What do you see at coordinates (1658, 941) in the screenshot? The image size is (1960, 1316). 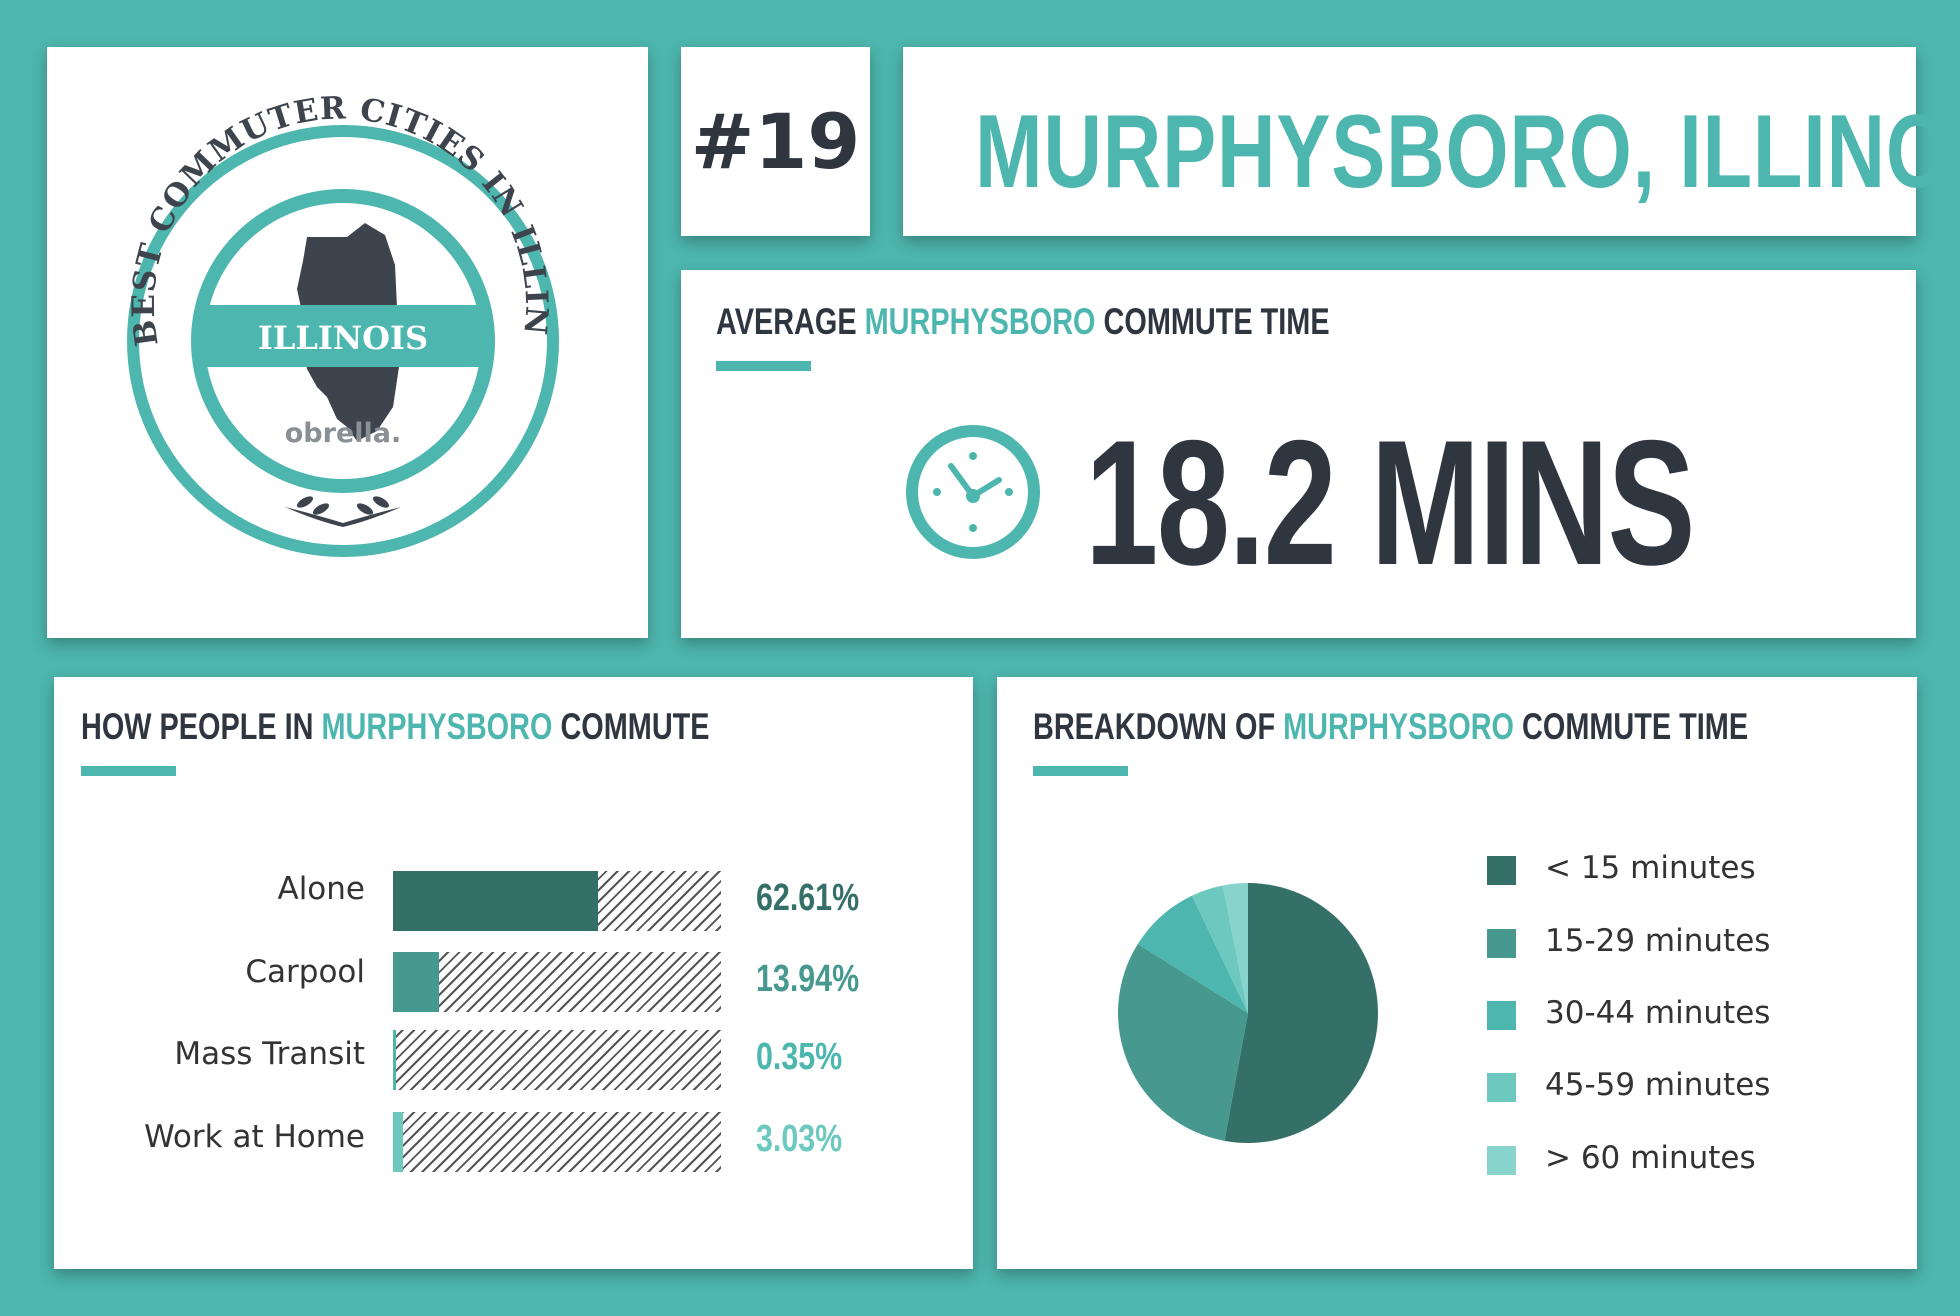 I see `legend-label: 15-29 minutes` at bounding box center [1658, 941].